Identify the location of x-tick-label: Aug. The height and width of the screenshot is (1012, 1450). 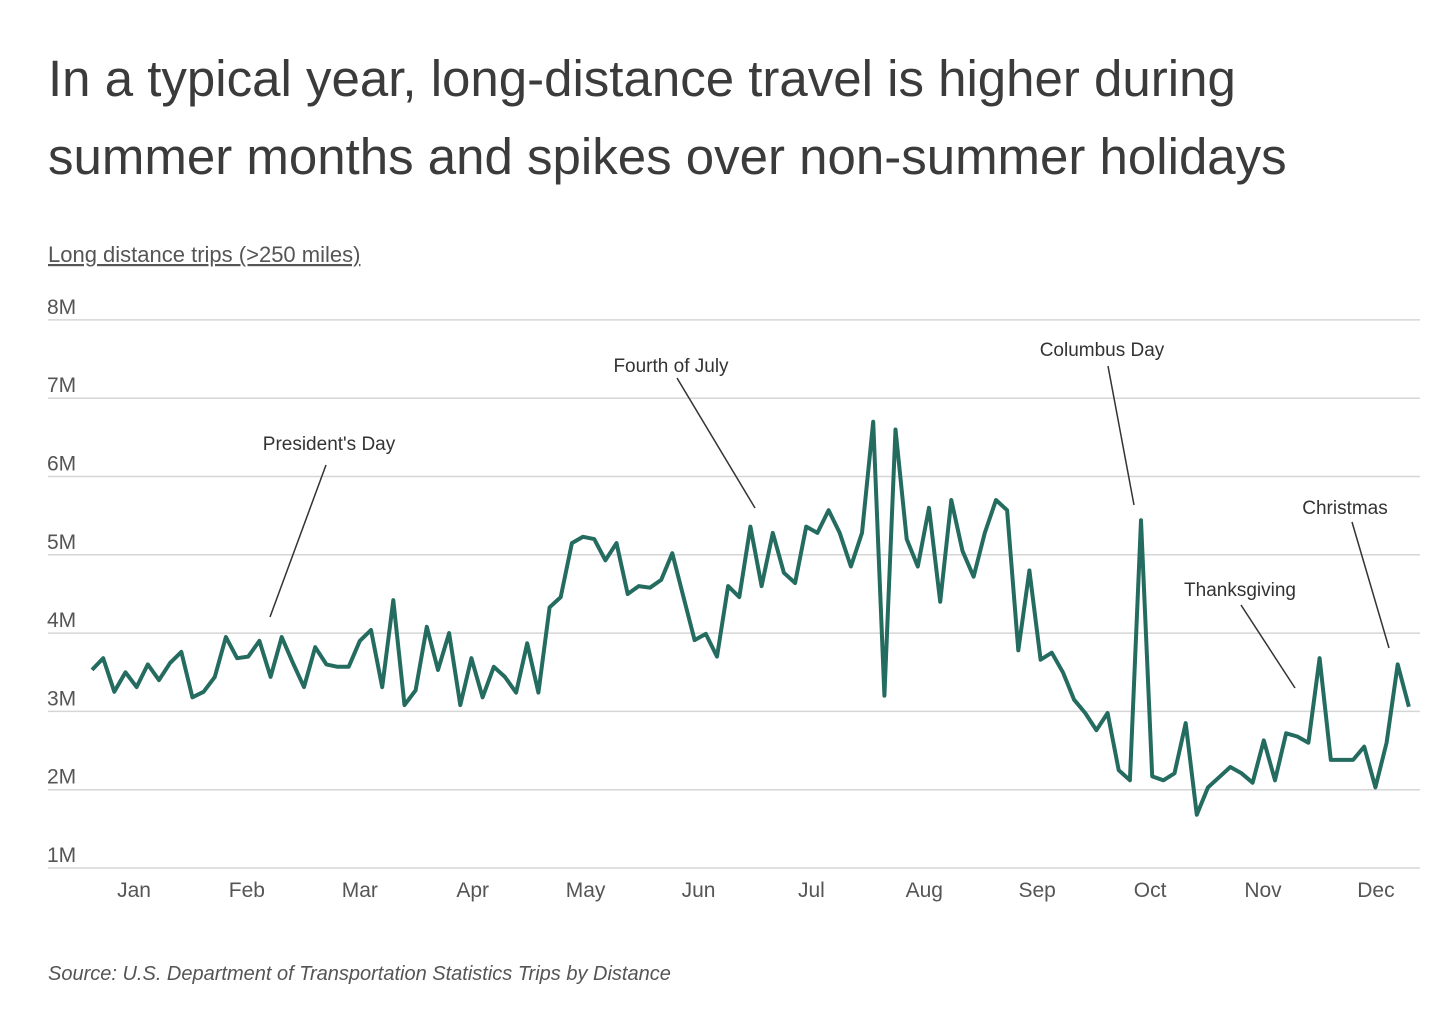
(924, 890).